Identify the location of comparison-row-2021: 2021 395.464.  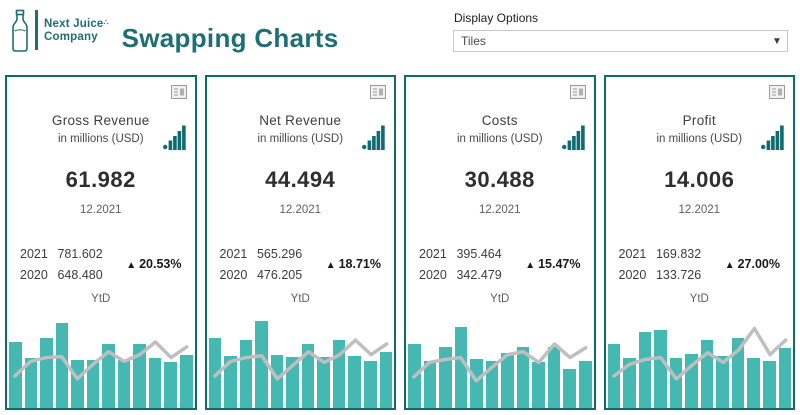
(460, 254).